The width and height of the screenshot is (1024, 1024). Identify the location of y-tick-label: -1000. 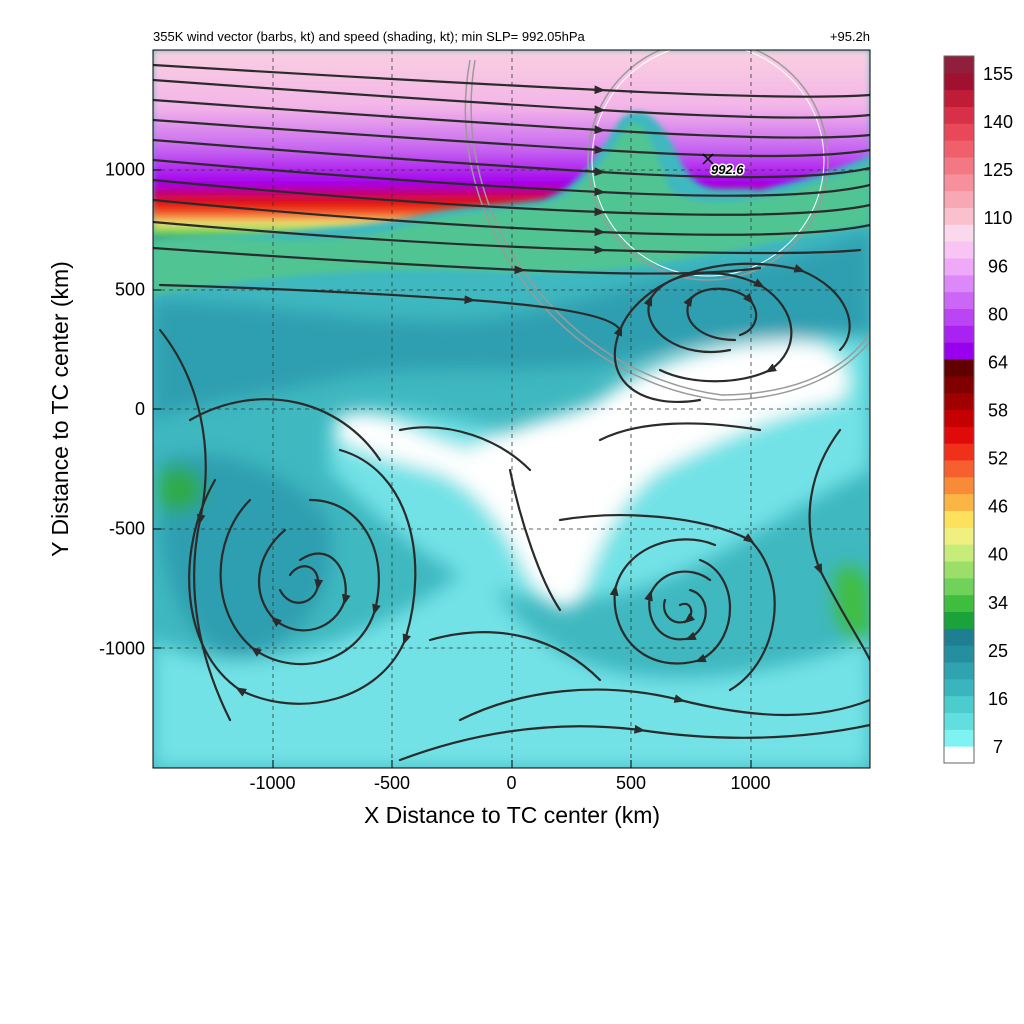
(122, 648).